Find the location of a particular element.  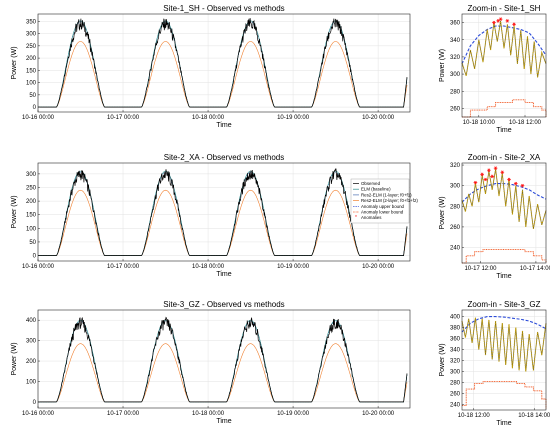

chart-title: Zoom-in - Site-1_SH is located at coordinates (504, 8).